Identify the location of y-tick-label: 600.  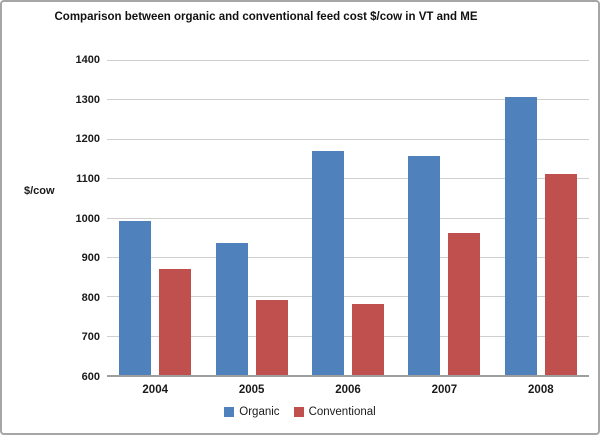
(90, 377).